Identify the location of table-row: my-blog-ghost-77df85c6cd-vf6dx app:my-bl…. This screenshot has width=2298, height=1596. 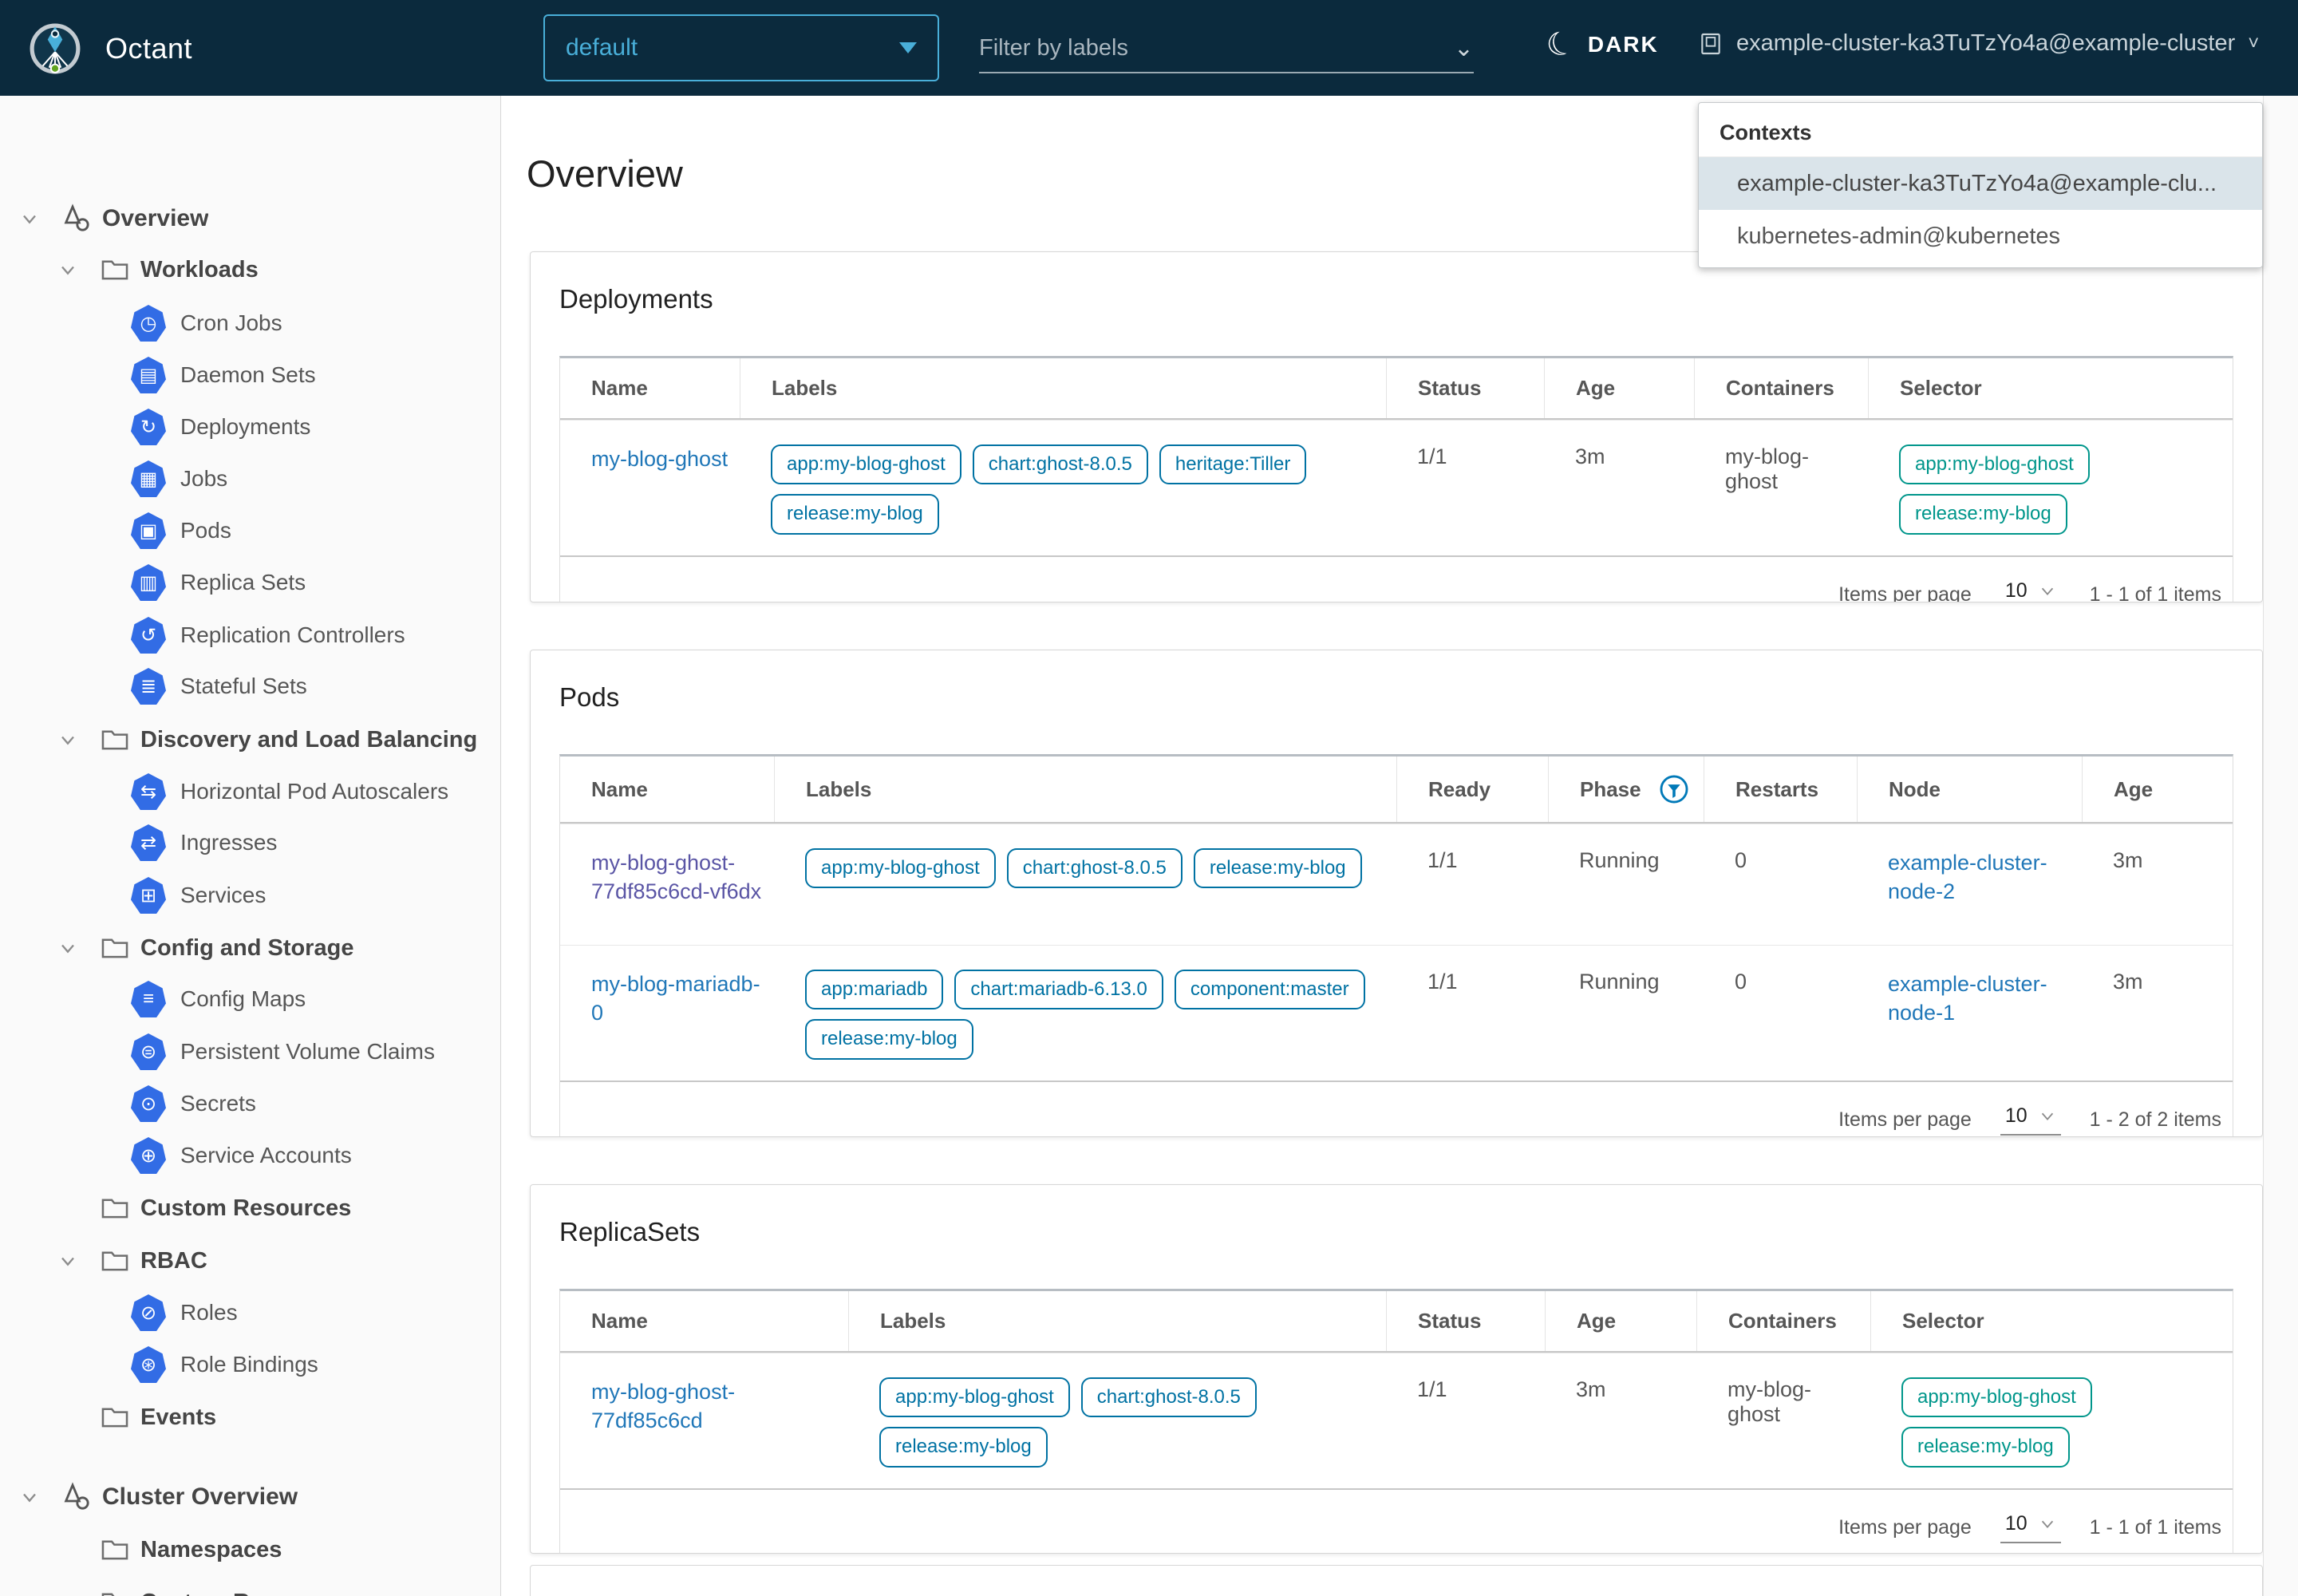
(1397, 884).